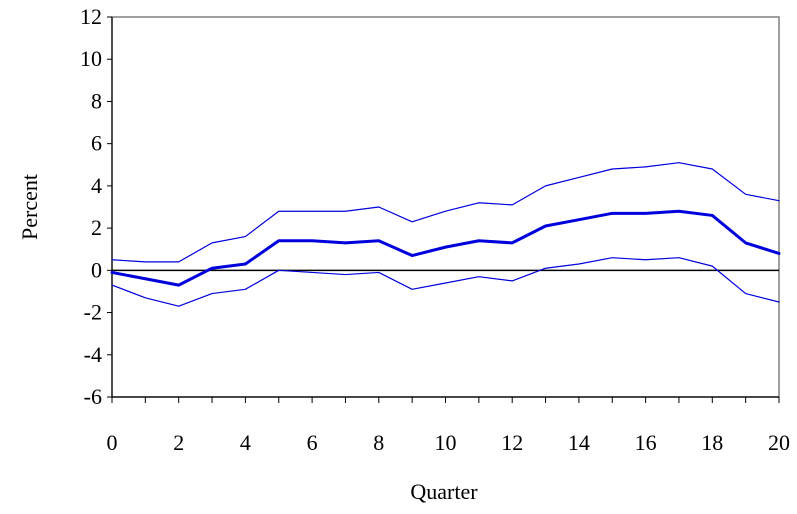  Describe the element at coordinates (96, 185) in the screenshot. I see `y-tick-label: 4` at that location.